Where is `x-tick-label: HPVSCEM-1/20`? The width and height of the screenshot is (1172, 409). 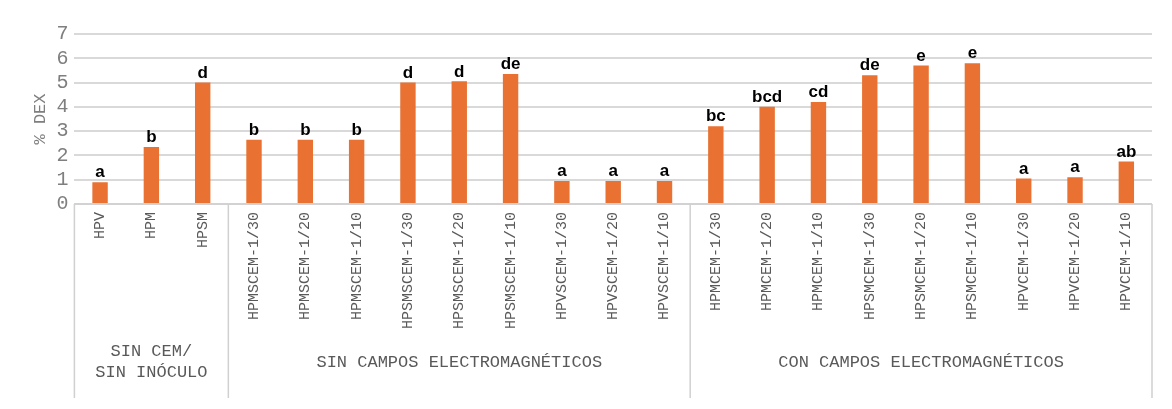 x-tick-label: HPVSCEM-1/20 is located at coordinates (614, 266).